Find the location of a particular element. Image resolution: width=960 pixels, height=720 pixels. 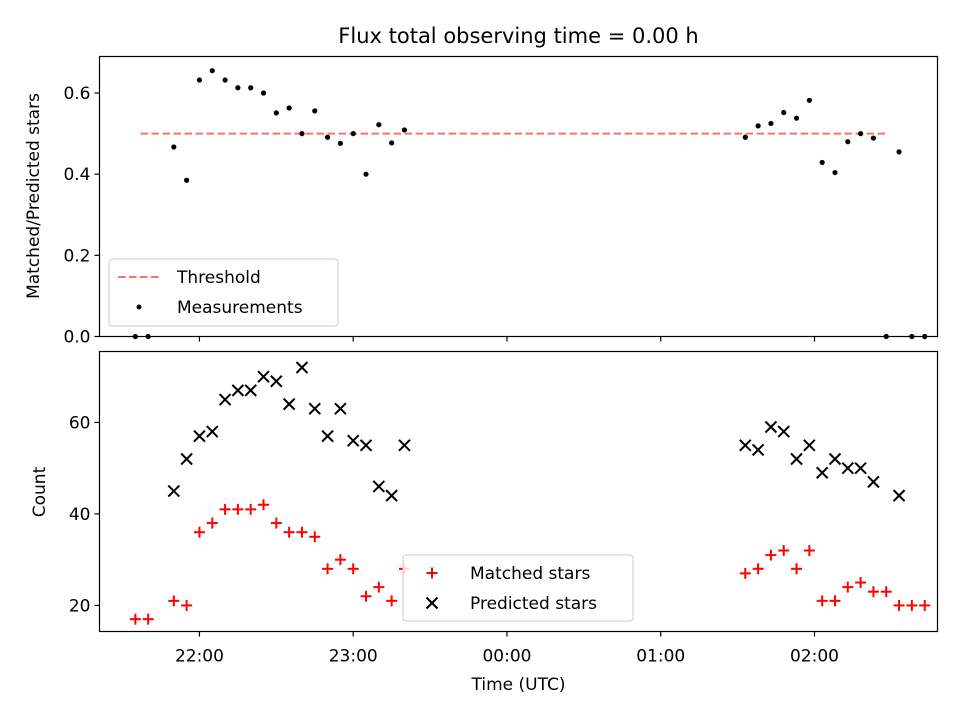

legend-measurements-label: Measurements is located at coordinates (240, 308).